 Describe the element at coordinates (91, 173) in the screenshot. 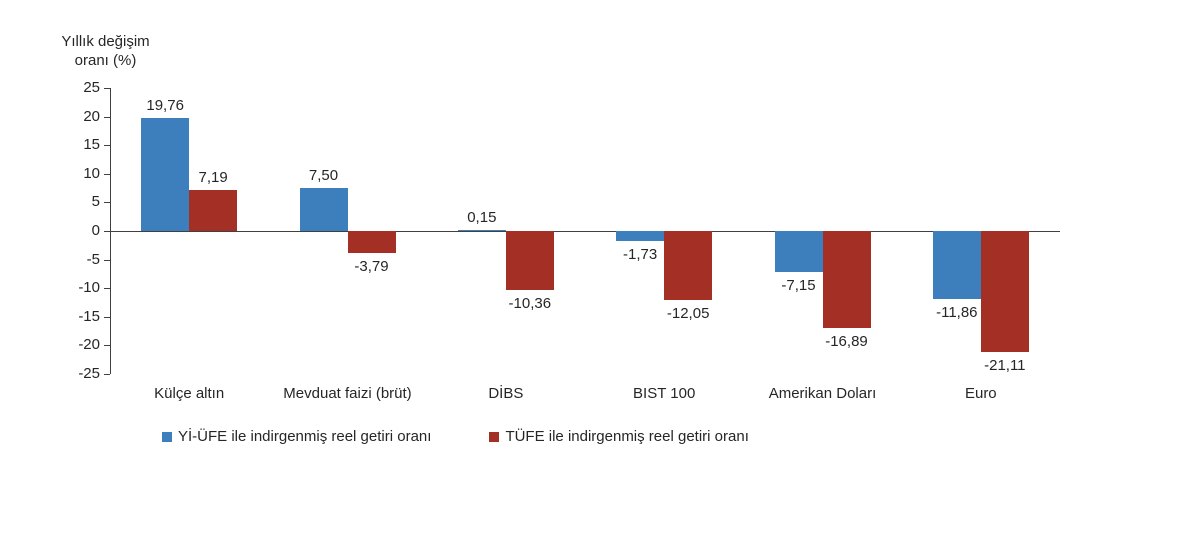

I see `y-tick-label: 10` at that location.